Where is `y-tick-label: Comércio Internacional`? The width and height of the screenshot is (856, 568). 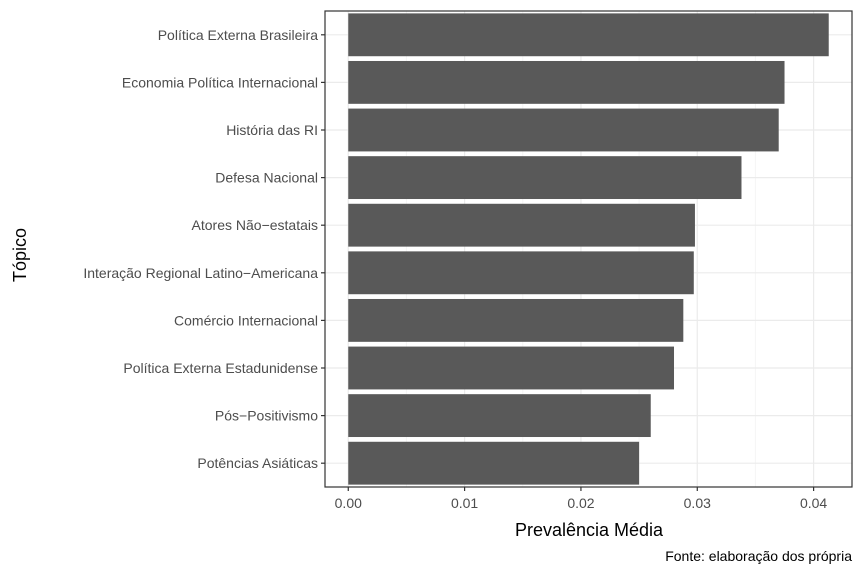 y-tick-label: Comércio Internacional is located at coordinates (246, 320).